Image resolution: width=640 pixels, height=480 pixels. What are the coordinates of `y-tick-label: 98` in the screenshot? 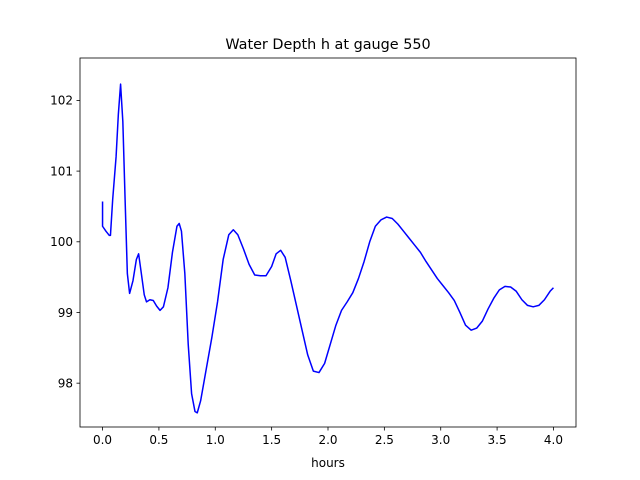 It's located at (65, 383).